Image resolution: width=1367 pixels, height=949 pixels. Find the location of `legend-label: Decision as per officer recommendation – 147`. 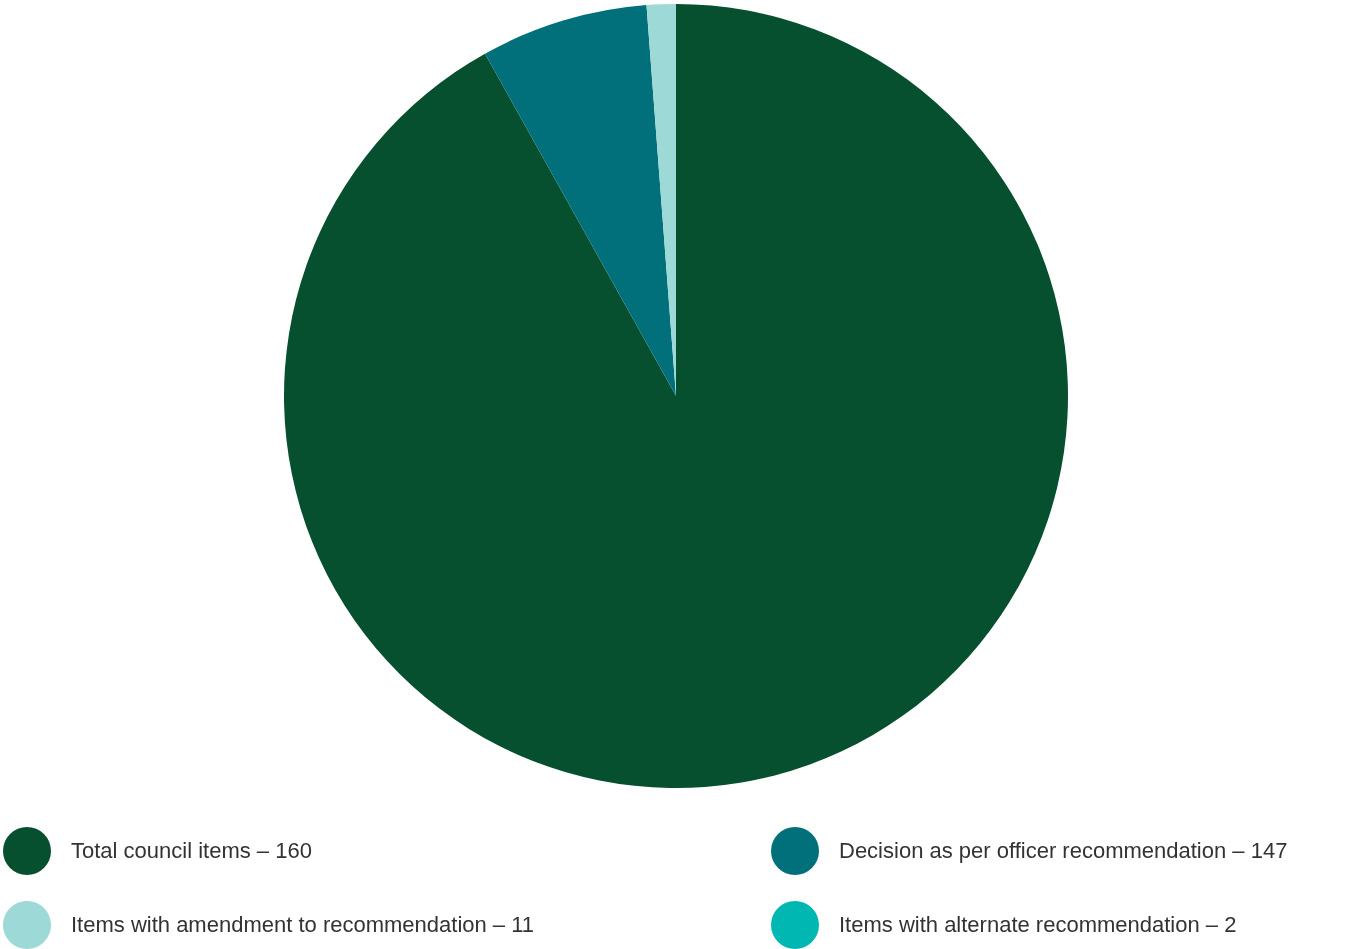

legend-label: Decision as per officer recommendation – 147 is located at coordinates (1063, 851).